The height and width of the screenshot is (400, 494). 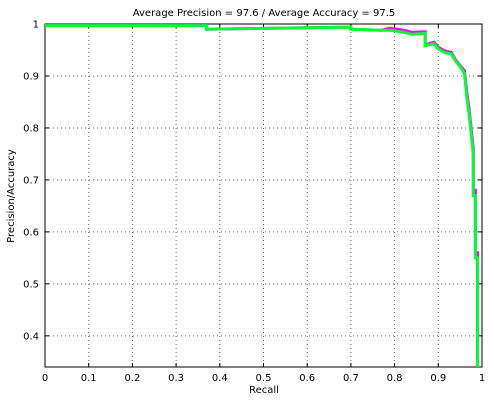 What do you see at coordinates (31, 128) in the screenshot?
I see `y-tick-label: 0.8` at bounding box center [31, 128].